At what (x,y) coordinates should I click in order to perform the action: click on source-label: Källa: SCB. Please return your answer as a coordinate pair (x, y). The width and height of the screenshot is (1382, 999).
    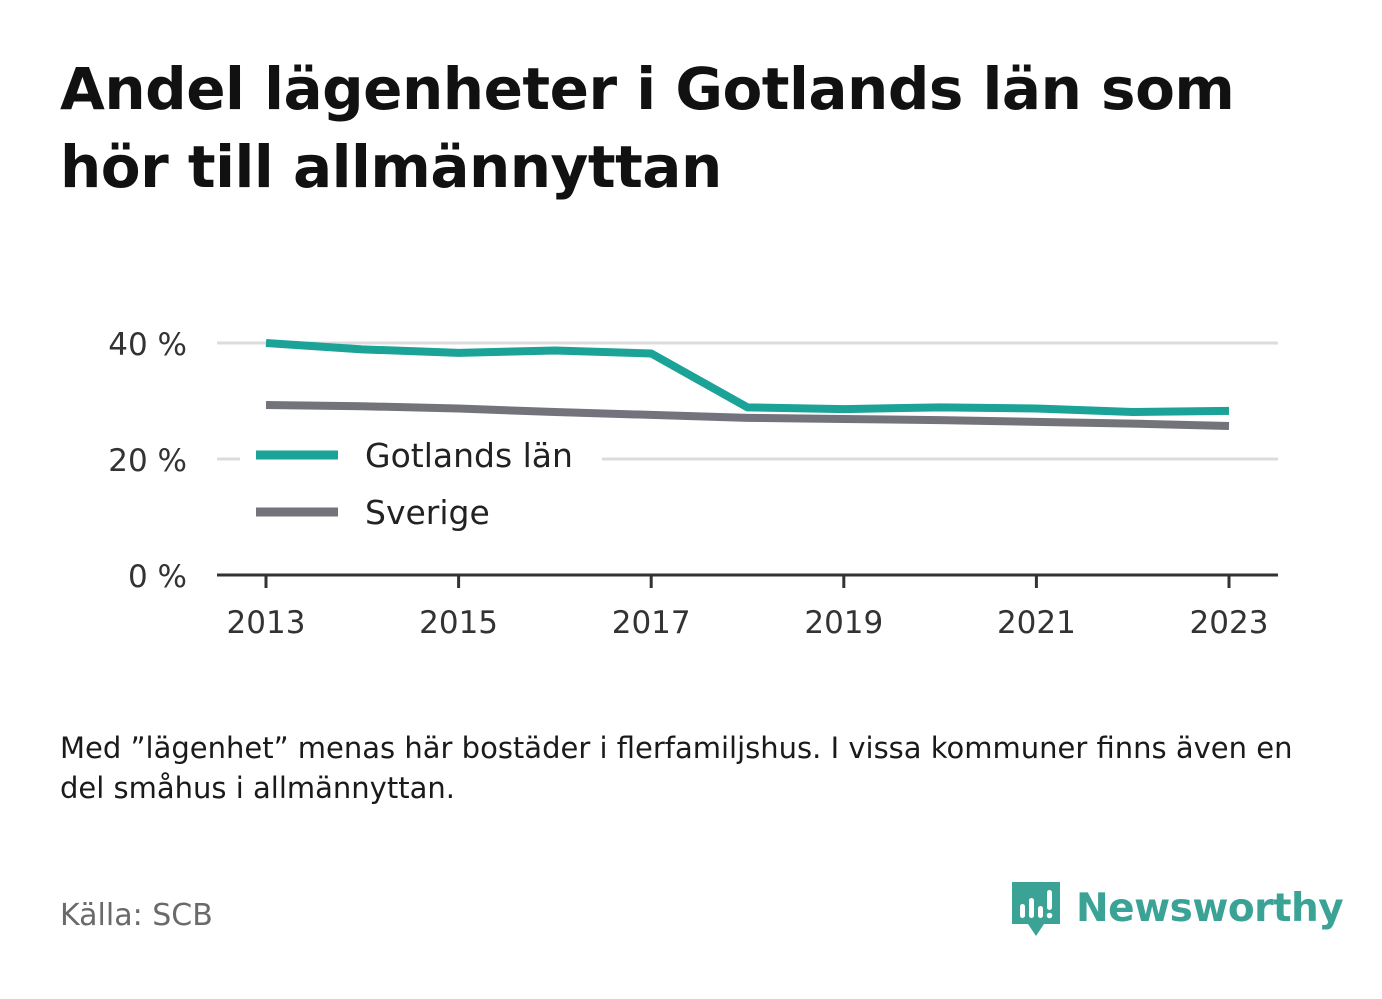
    Looking at the image, I should click on (136, 915).